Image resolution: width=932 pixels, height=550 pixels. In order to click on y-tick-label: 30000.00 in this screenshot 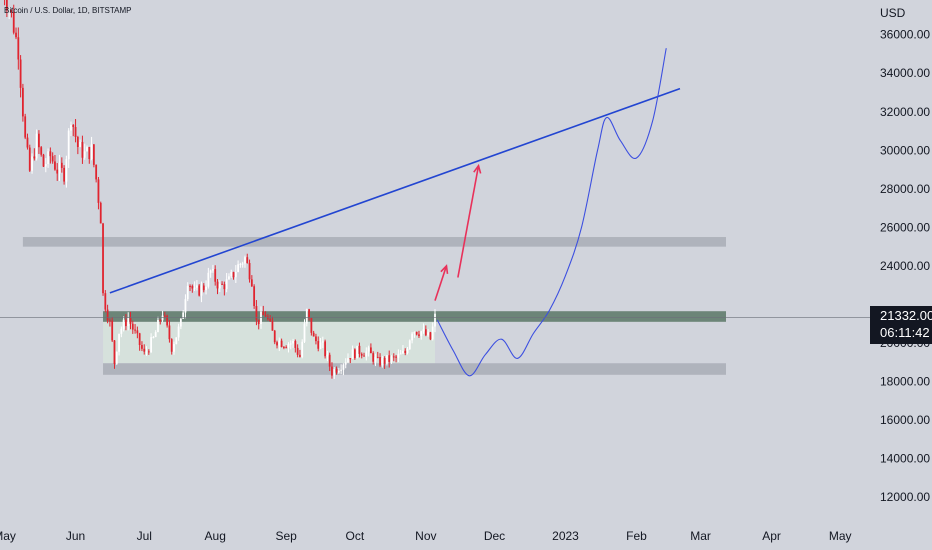, I will do `click(905, 150)`.